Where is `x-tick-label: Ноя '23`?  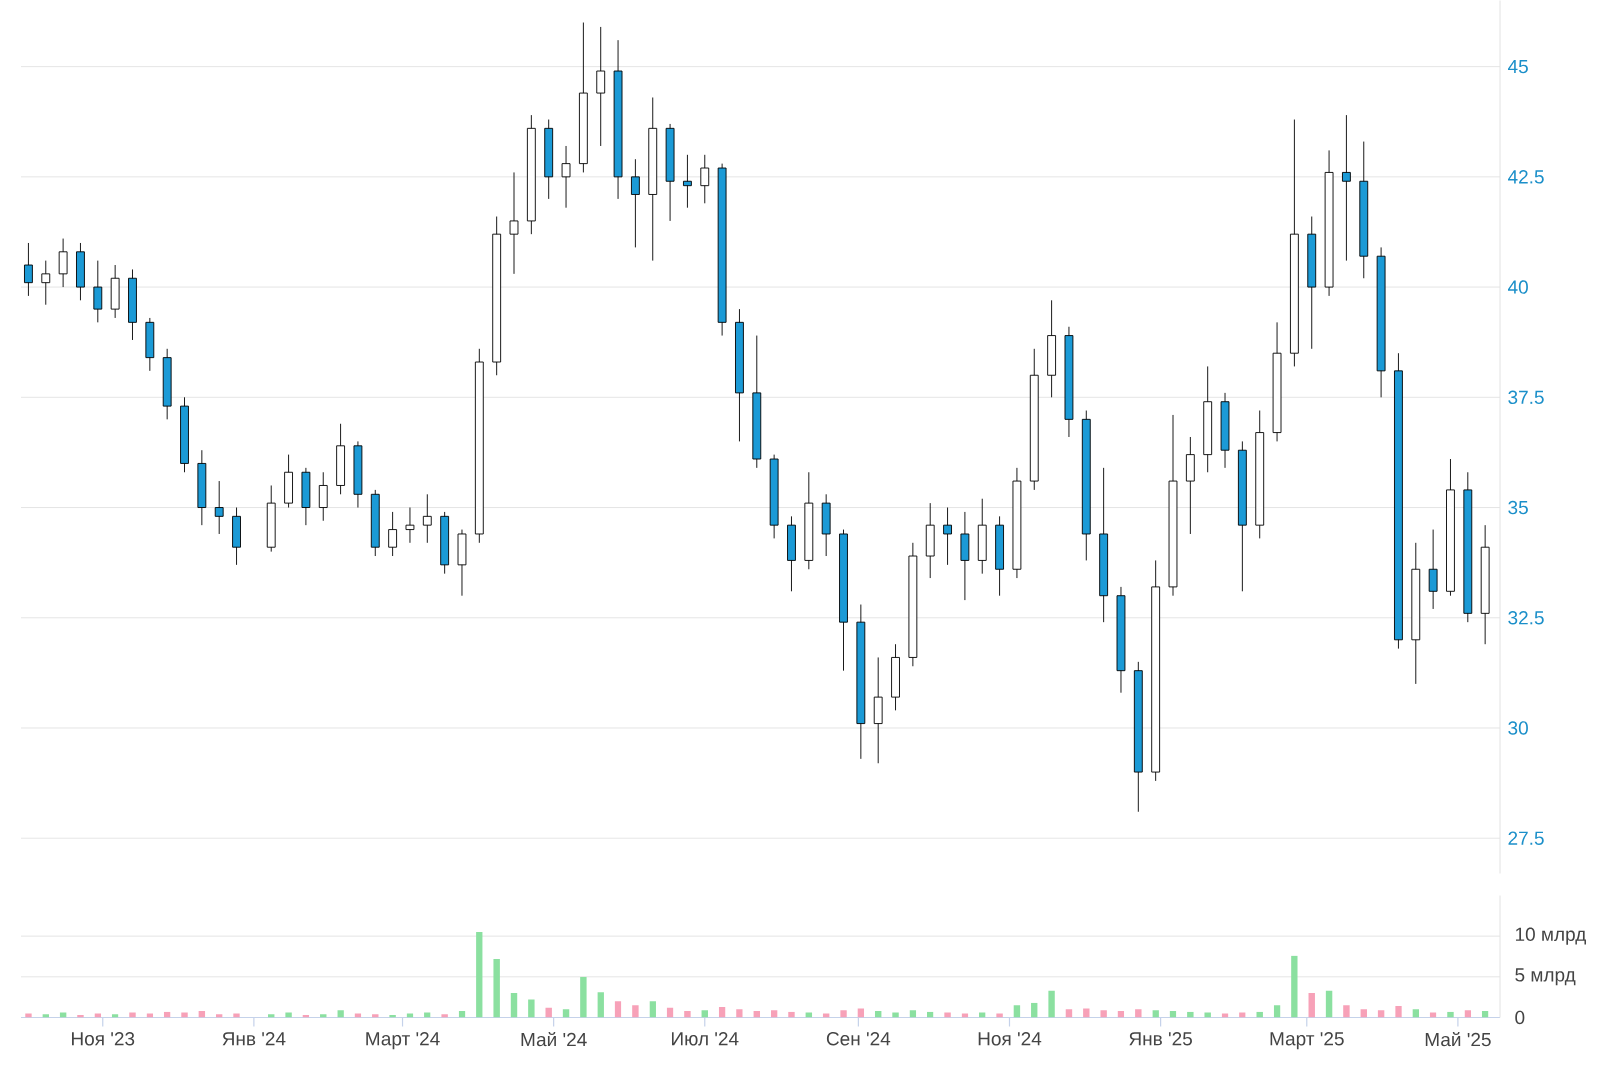 x-tick-label: Ноя '23 is located at coordinates (103, 1038).